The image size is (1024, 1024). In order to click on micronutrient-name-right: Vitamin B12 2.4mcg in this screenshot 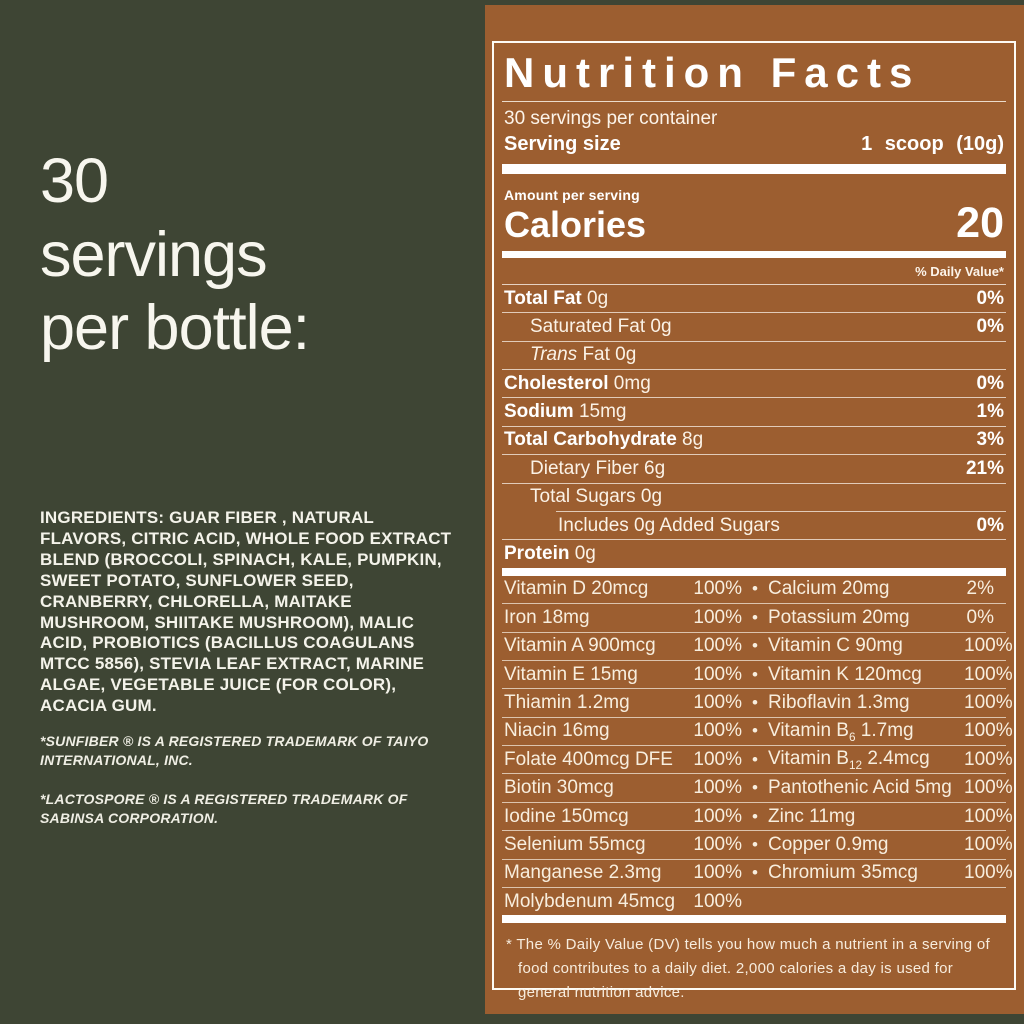, I will do `click(849, 759)`.